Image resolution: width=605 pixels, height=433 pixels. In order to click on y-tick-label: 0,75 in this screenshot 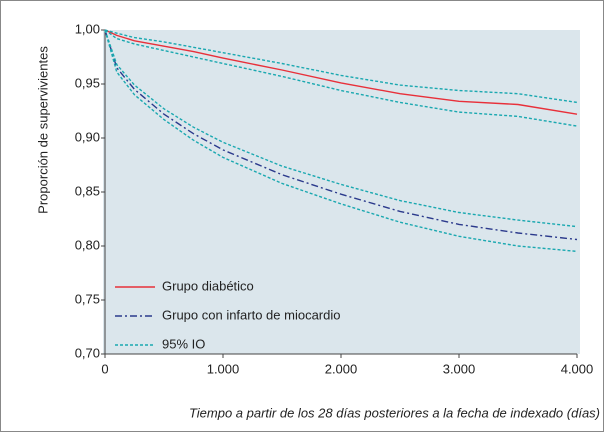, I will do `click(87, 298)`.